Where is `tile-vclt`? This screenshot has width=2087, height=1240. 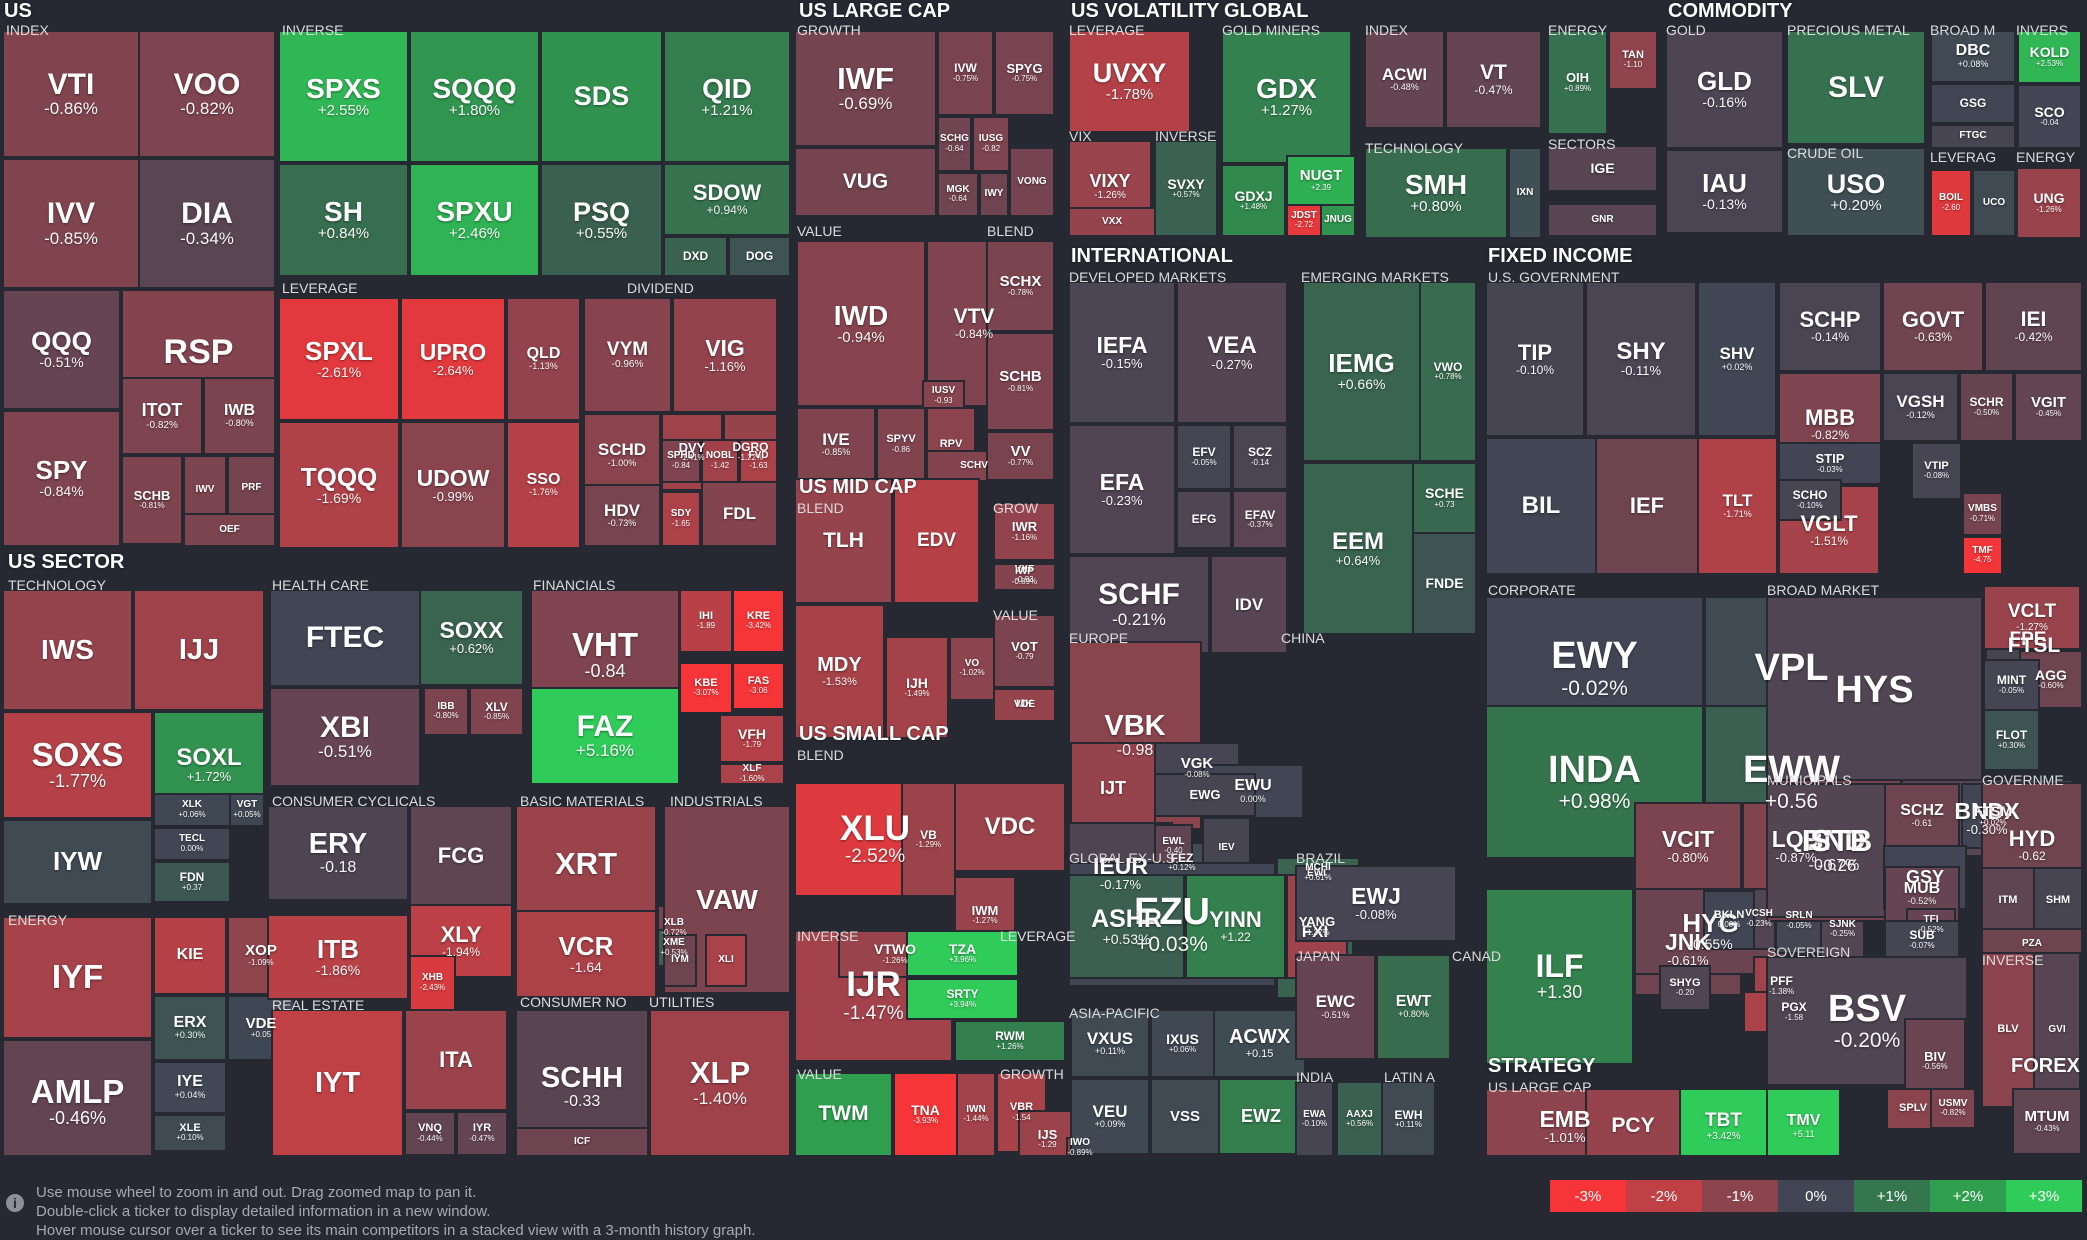 tile-vclt is located at coordinates (2032, 617).